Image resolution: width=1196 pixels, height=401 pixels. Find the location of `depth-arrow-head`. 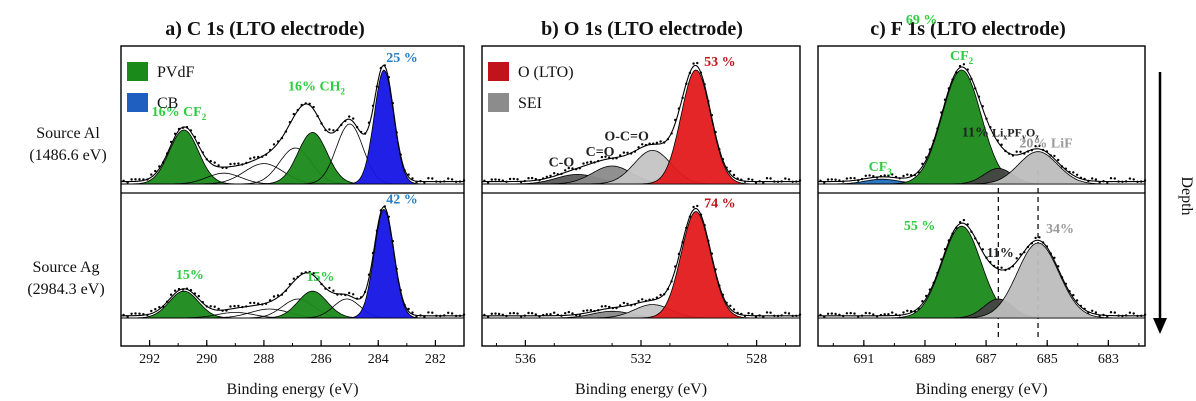

depth-arrow-head is located at coordinates (1160, 326).